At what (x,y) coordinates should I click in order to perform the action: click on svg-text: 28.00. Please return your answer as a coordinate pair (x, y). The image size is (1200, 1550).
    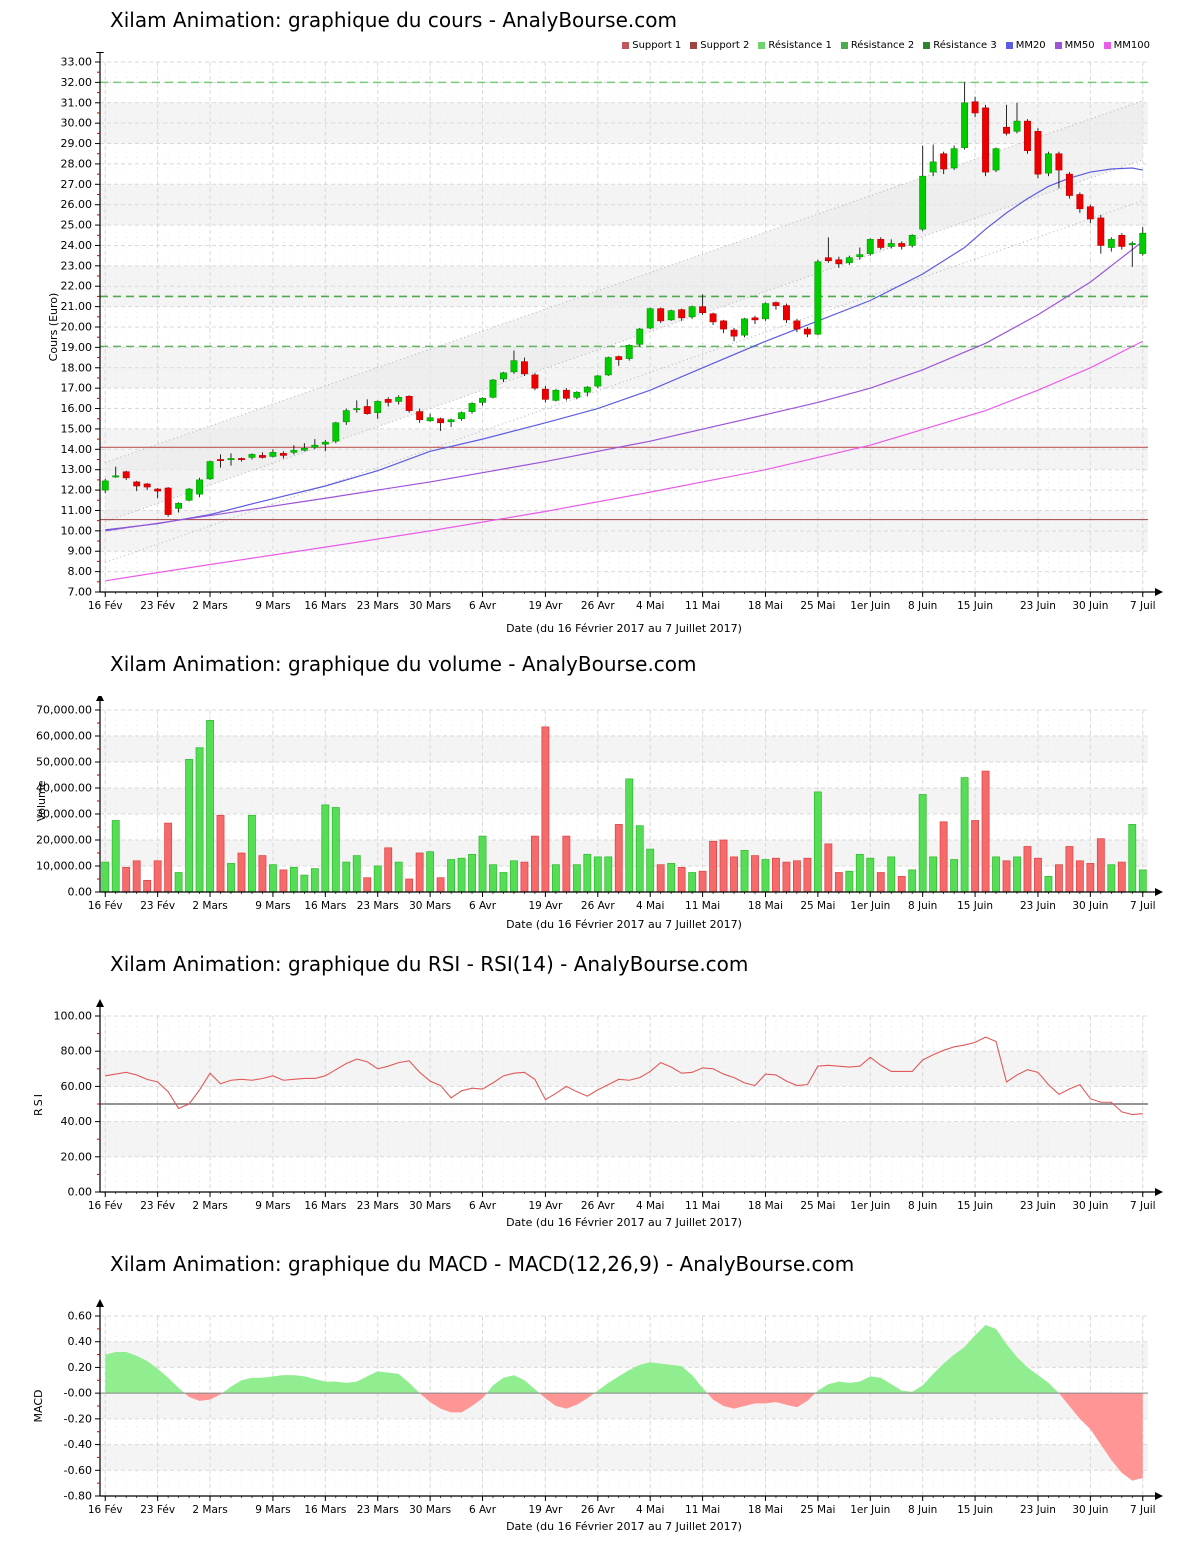
    Looking at the image, I should click on (77, 163).